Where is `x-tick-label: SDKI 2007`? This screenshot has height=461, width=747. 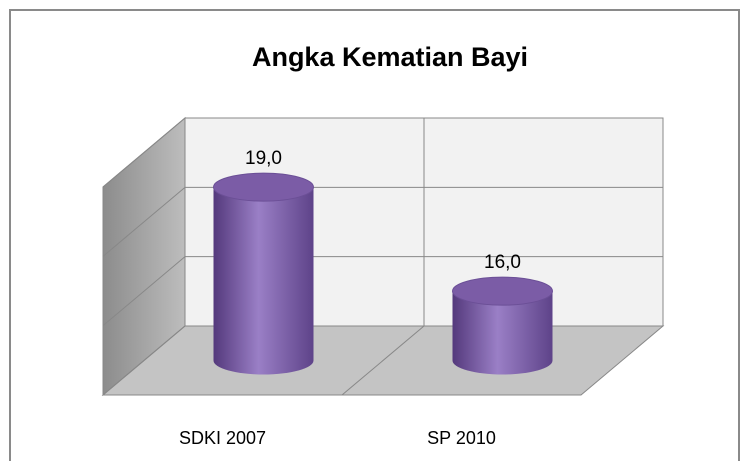
x-tick-label: SDKI 2007 is located at coordinates (222, 438).